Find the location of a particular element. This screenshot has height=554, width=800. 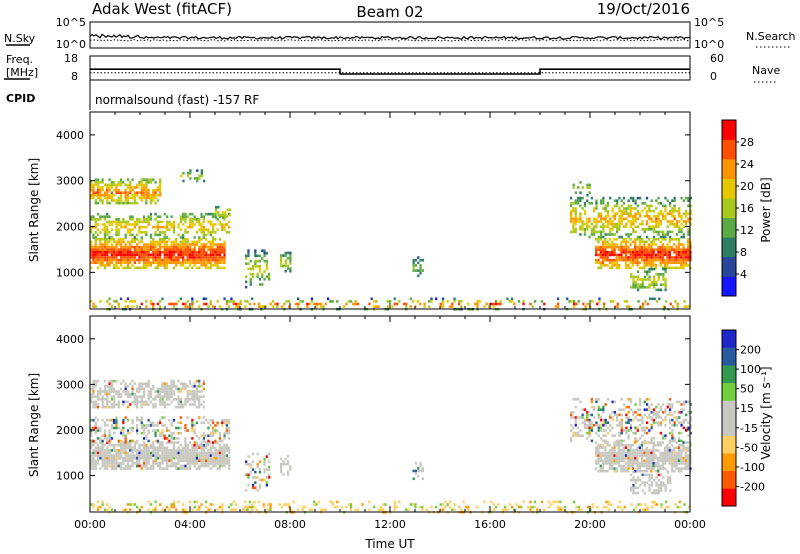

nsearch-trace is located at coordinates (390, 40).